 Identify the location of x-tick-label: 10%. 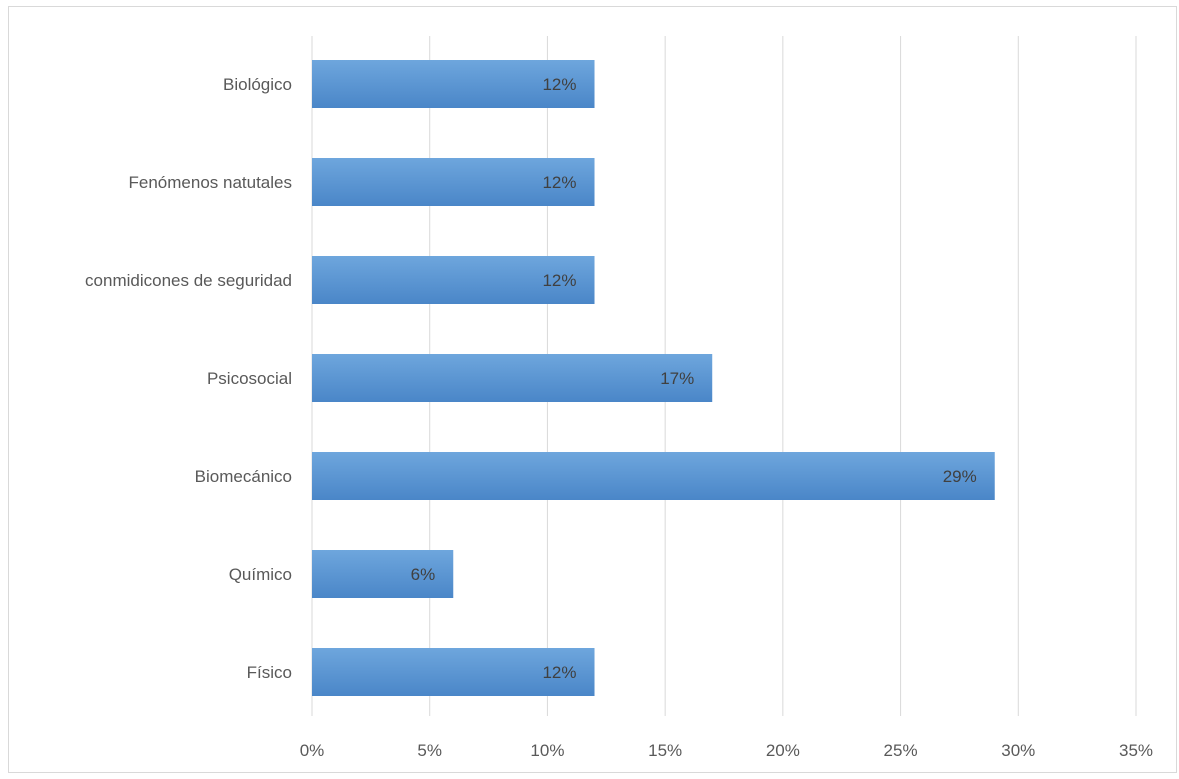
(547, 750).